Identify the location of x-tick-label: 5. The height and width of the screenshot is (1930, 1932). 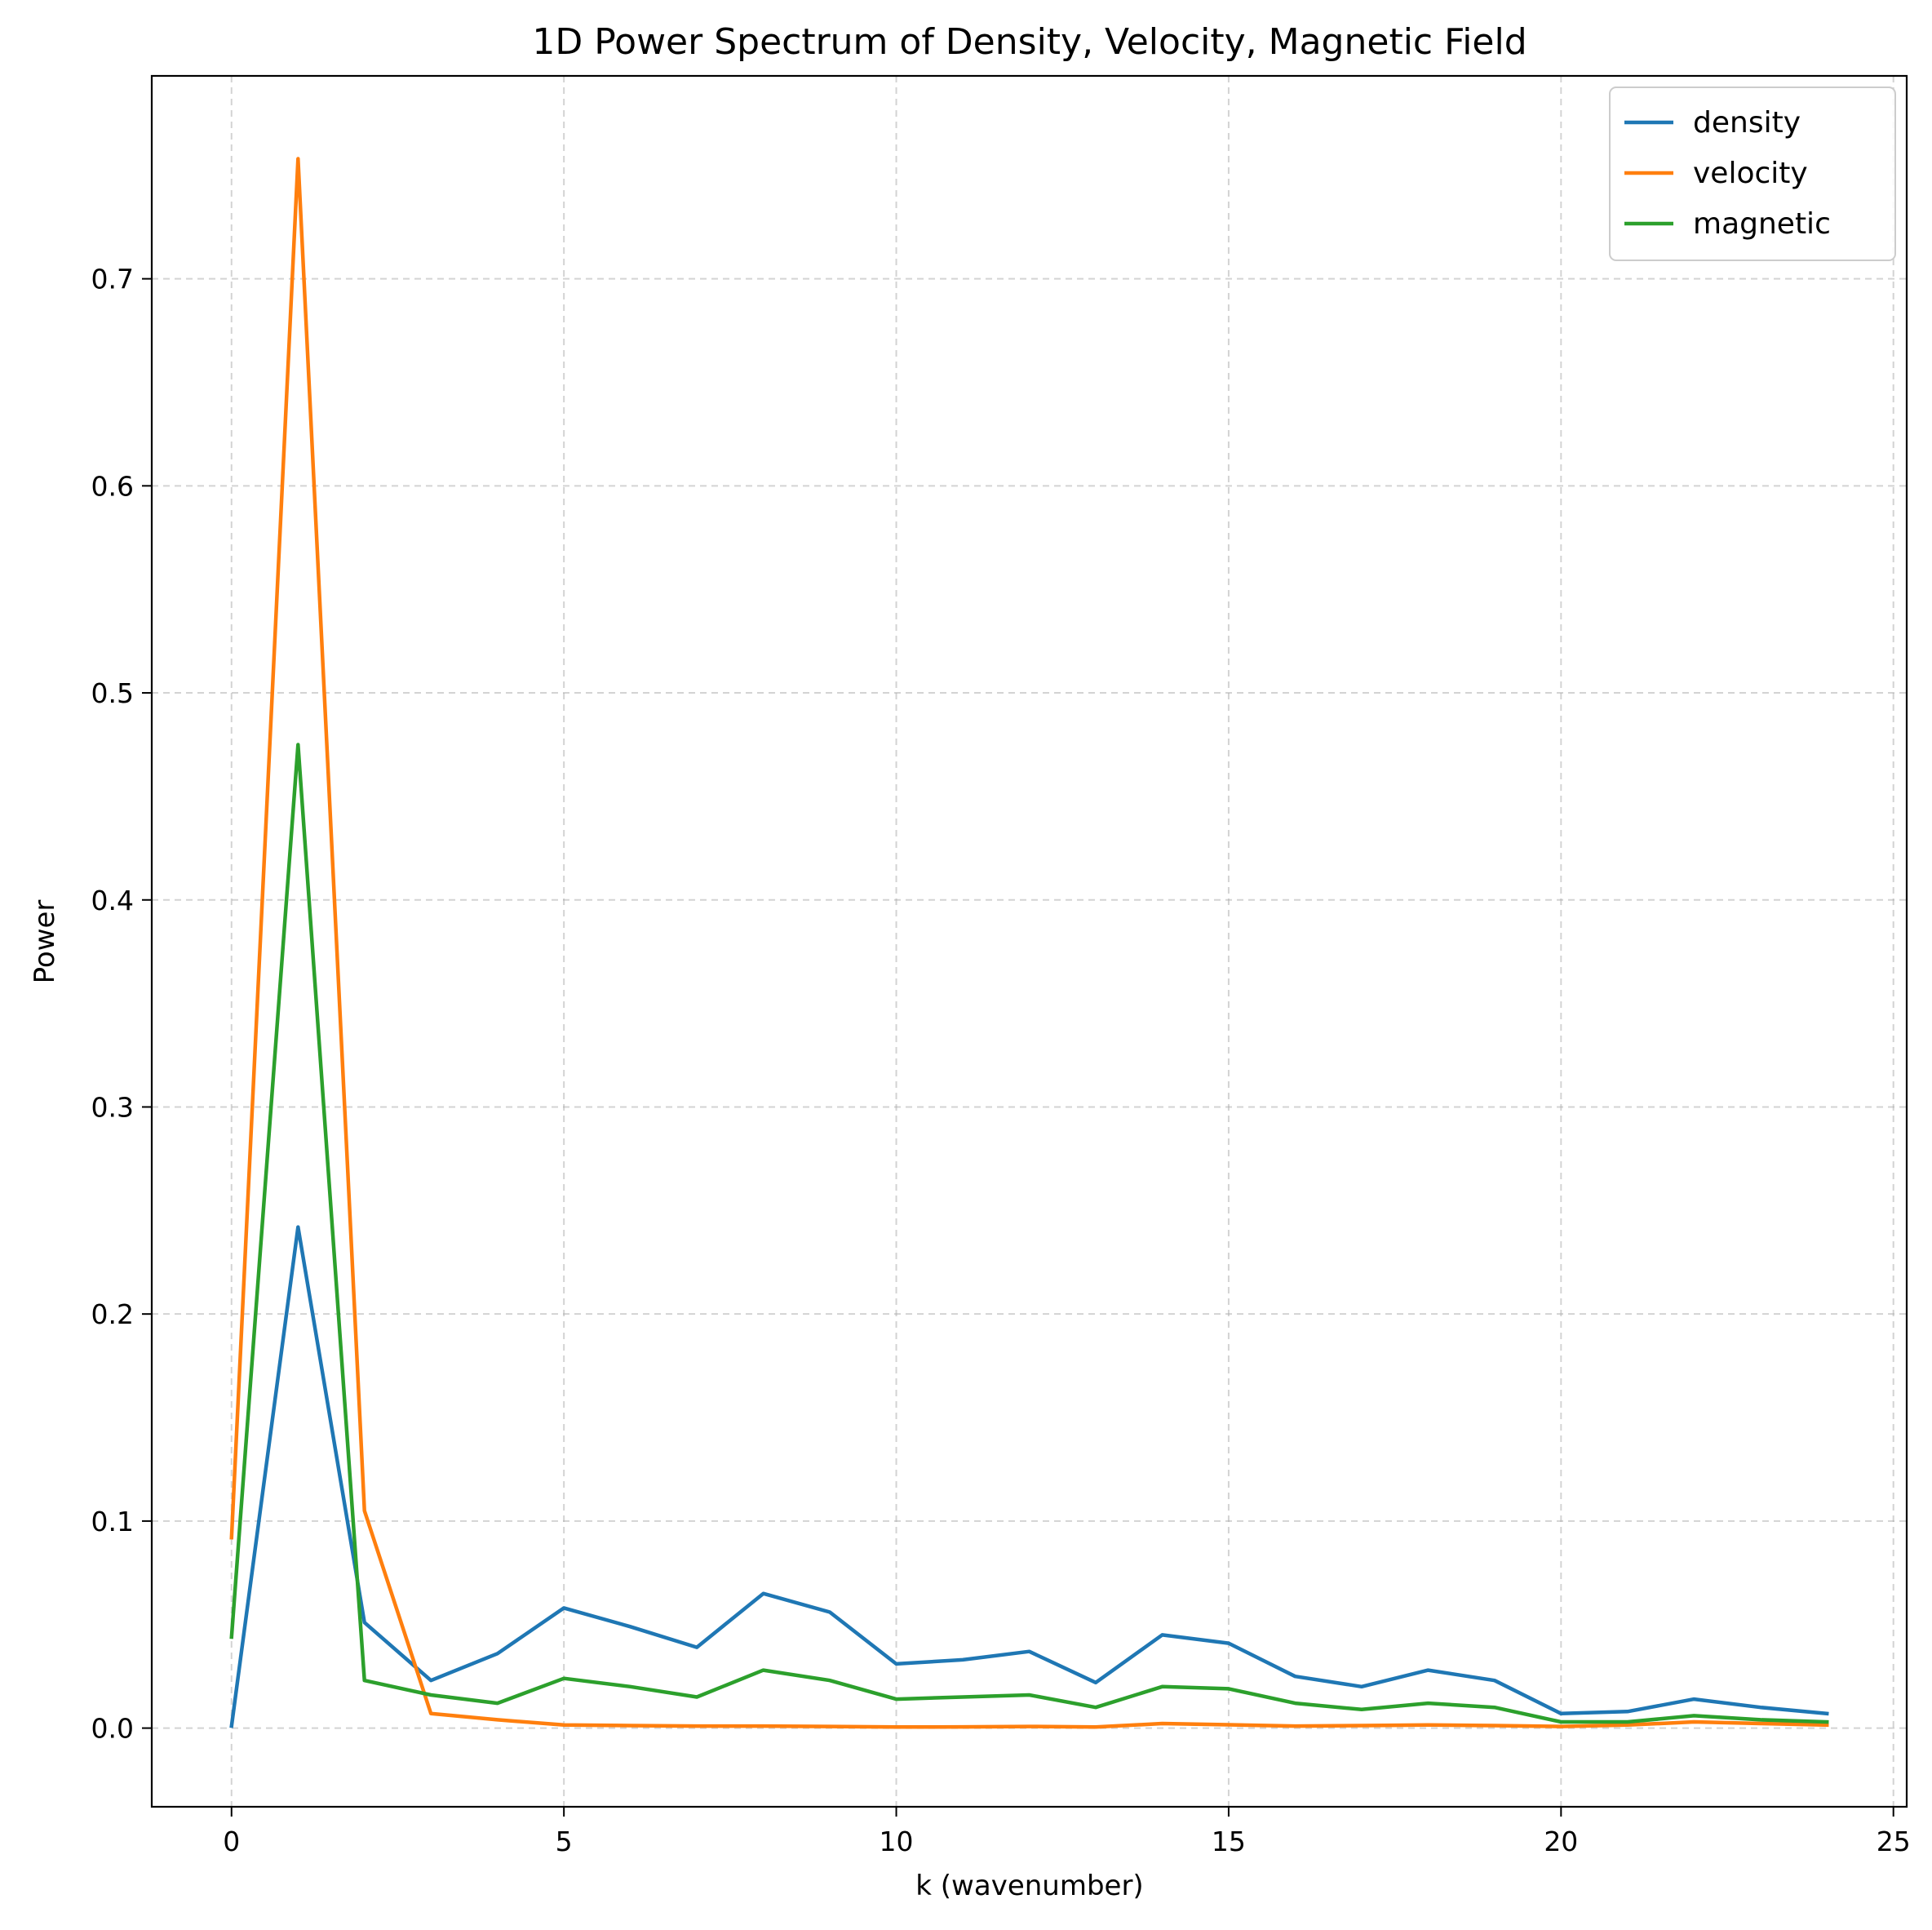
(564, 1841).